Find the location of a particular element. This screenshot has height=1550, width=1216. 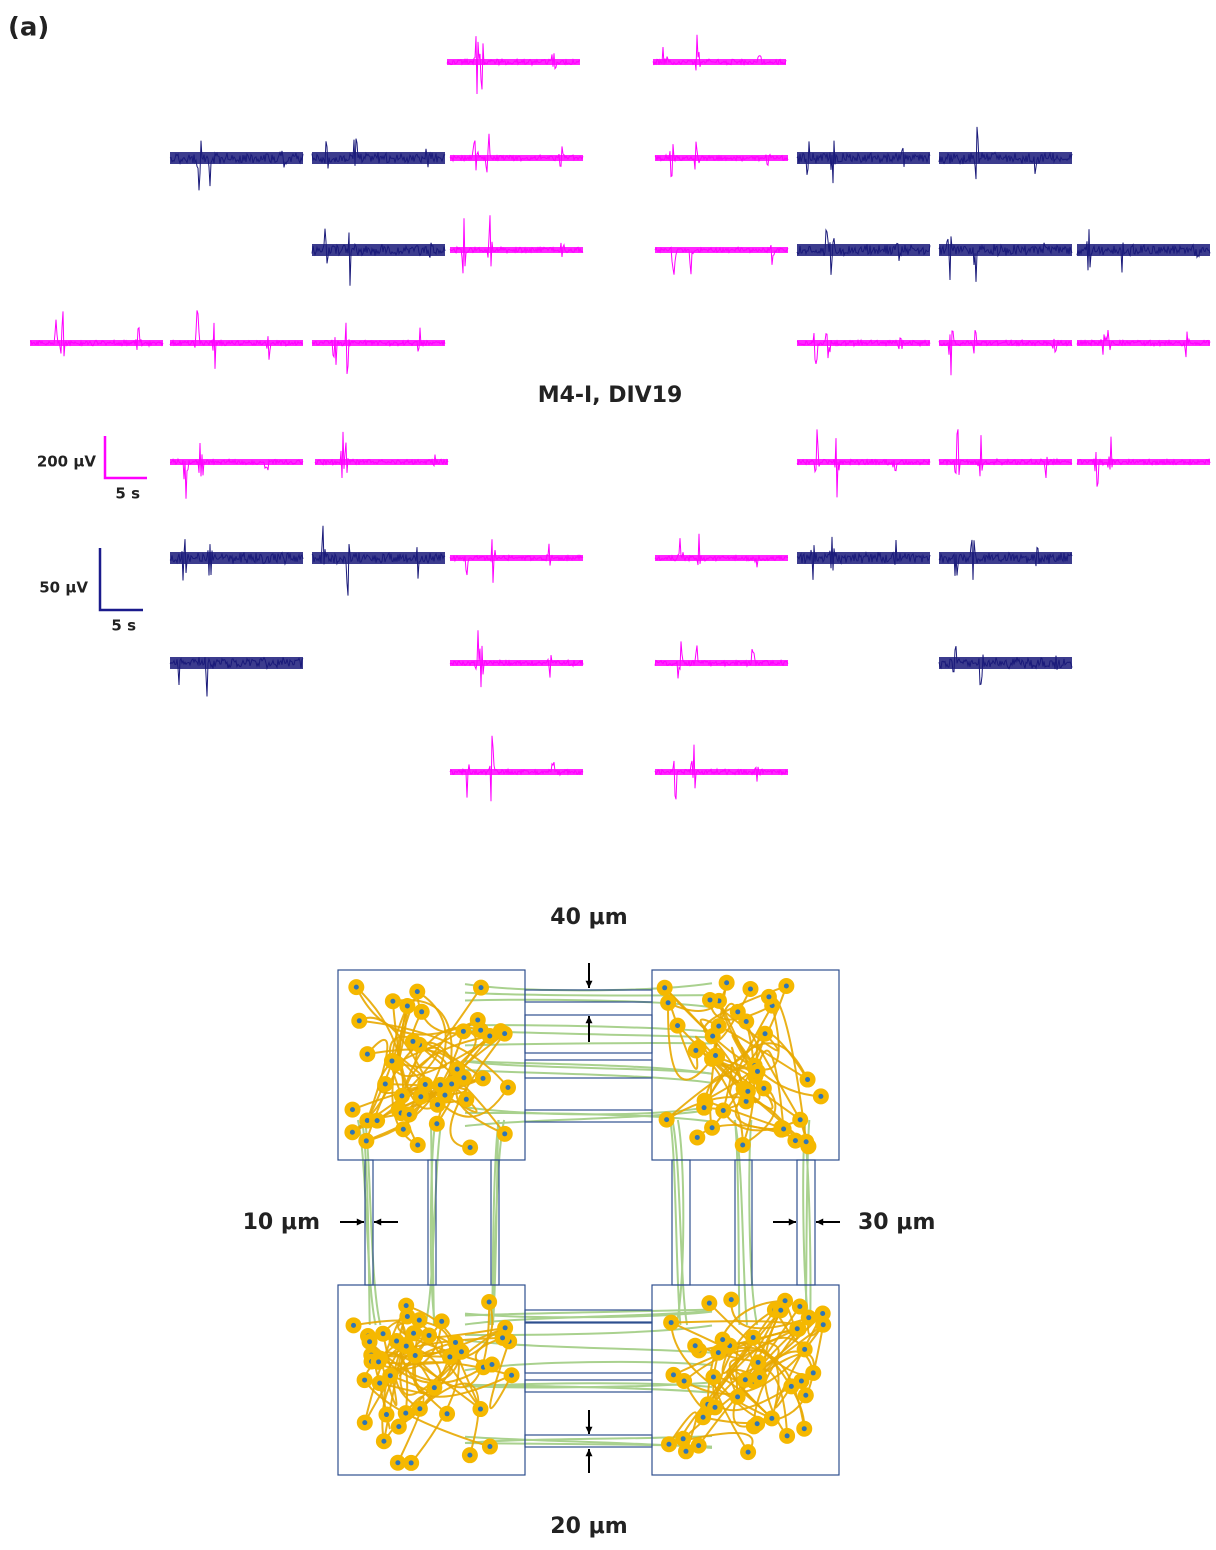

scale-time: 5 s is located at coordinates (127, 494).